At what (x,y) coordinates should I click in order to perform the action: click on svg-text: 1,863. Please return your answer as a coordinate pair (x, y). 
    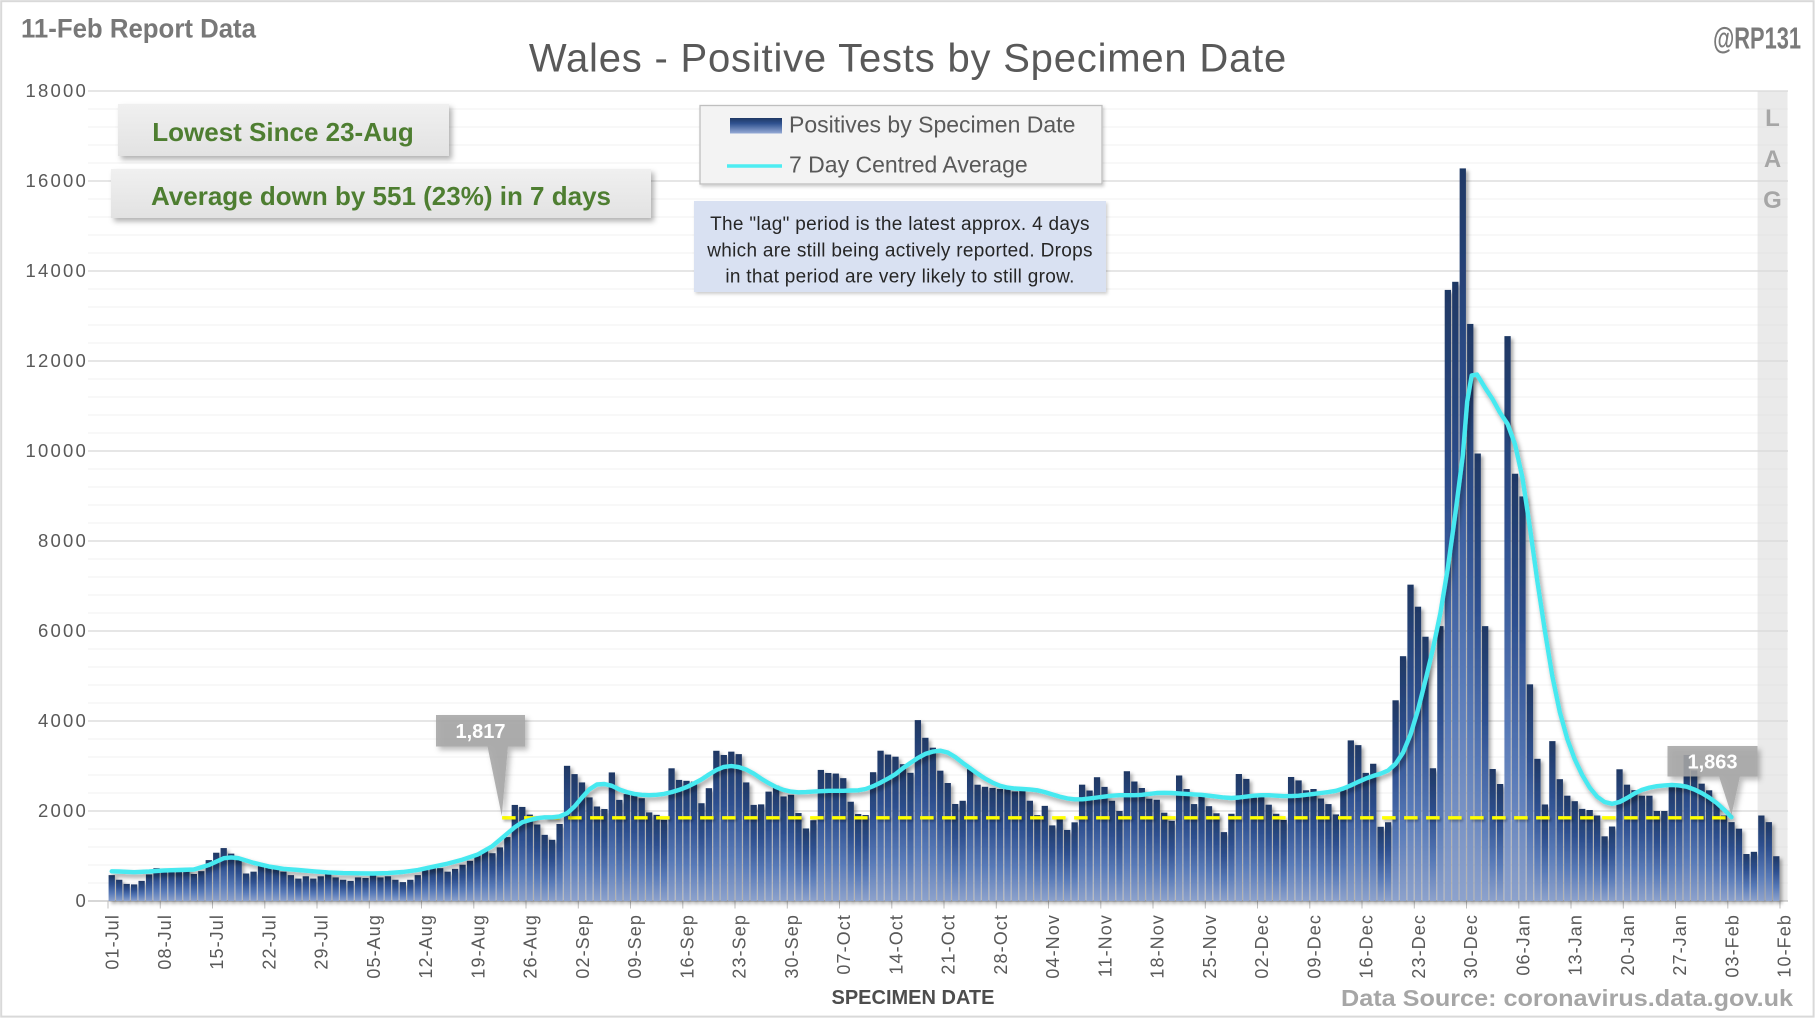
    Looking at the image, I should click on (1712, 762).